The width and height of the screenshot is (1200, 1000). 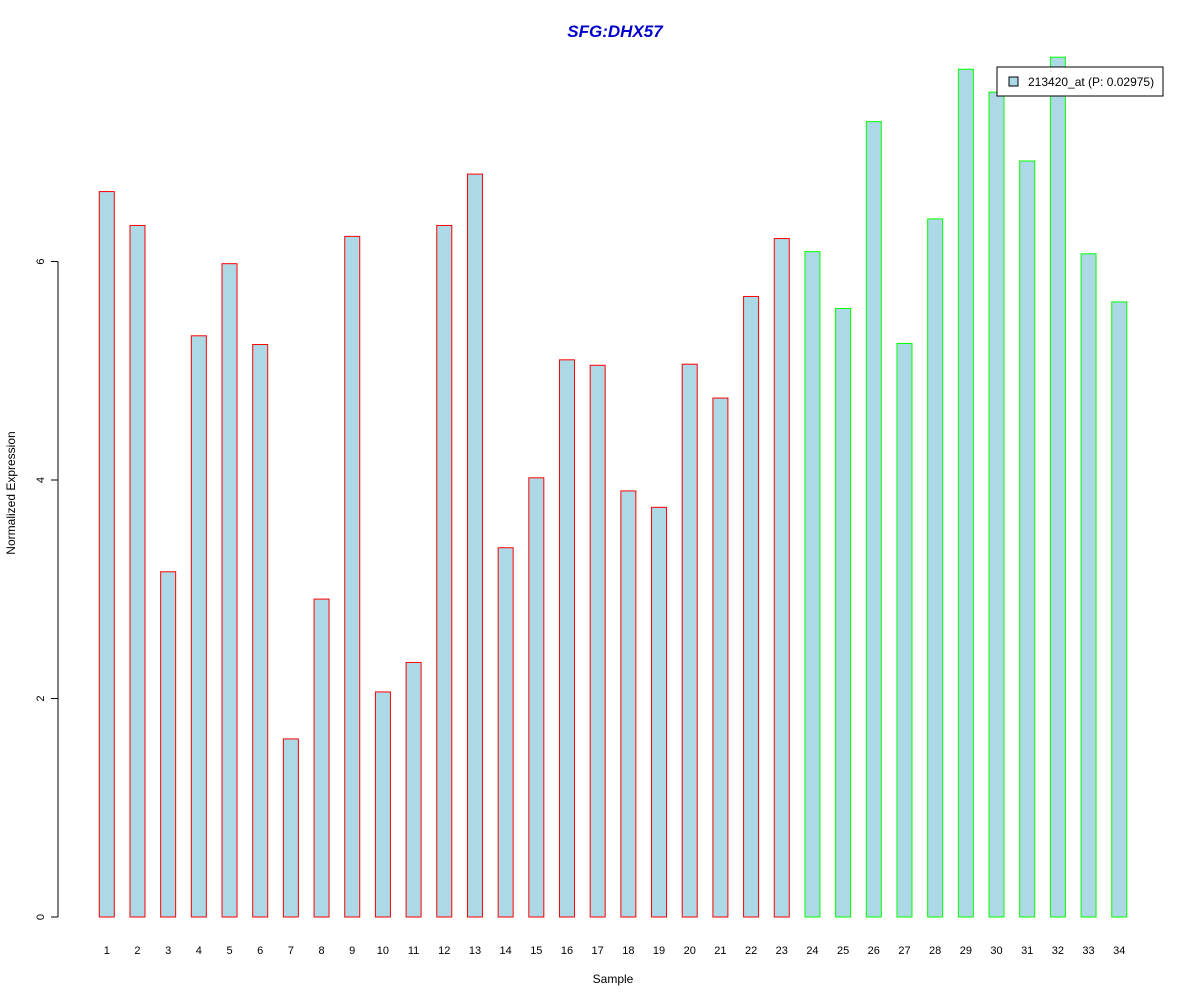 I want to click on x-tick-label: 16, so click(x=567, y=951).